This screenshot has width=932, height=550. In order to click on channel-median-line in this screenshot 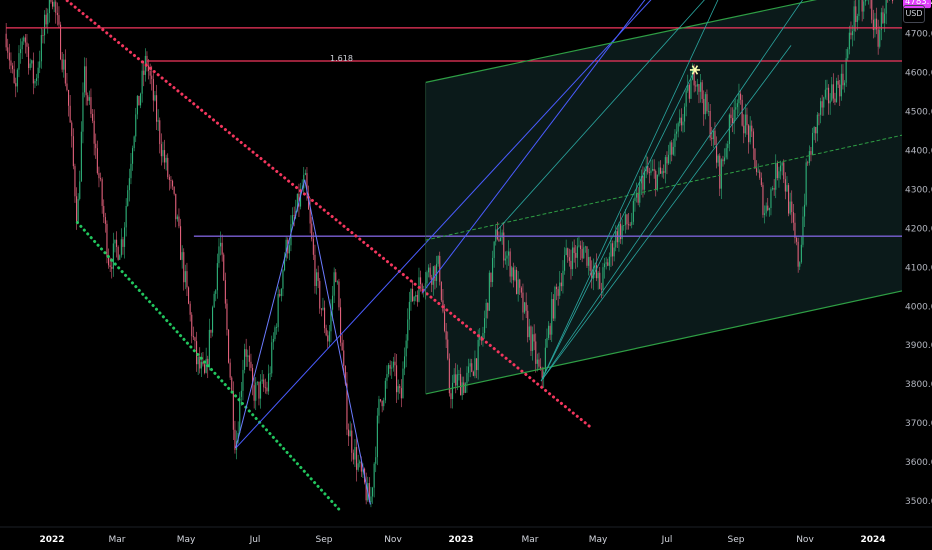, I will do `click(664, 187)`.